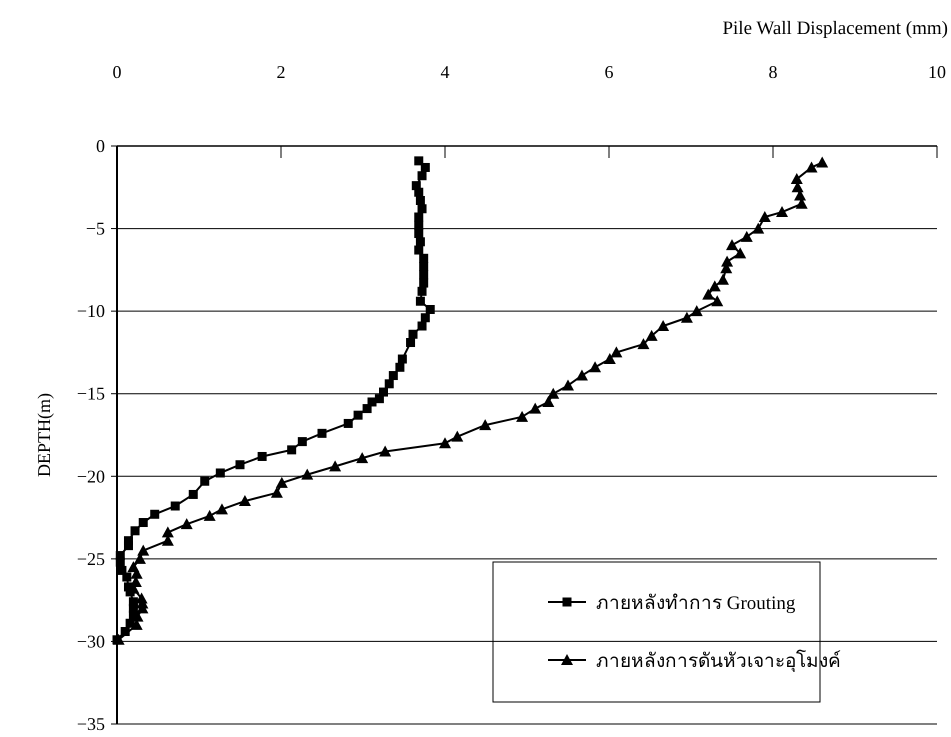 The width and height of the screenshot is (951, 737). I want to click on x-tick-label: 10, so click(937, 72).